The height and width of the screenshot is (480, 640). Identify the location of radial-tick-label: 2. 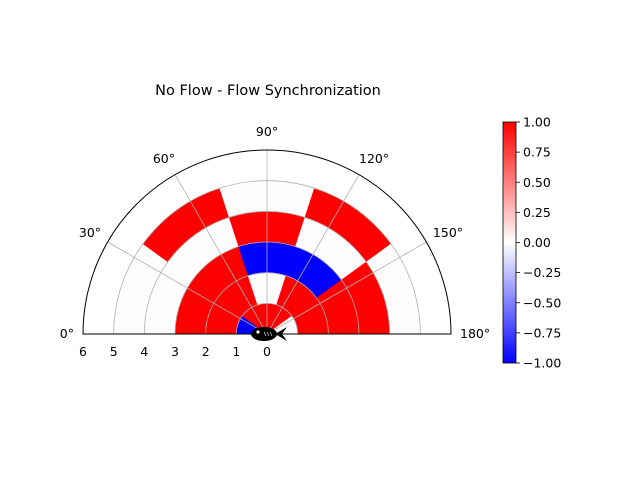
(206, 351).